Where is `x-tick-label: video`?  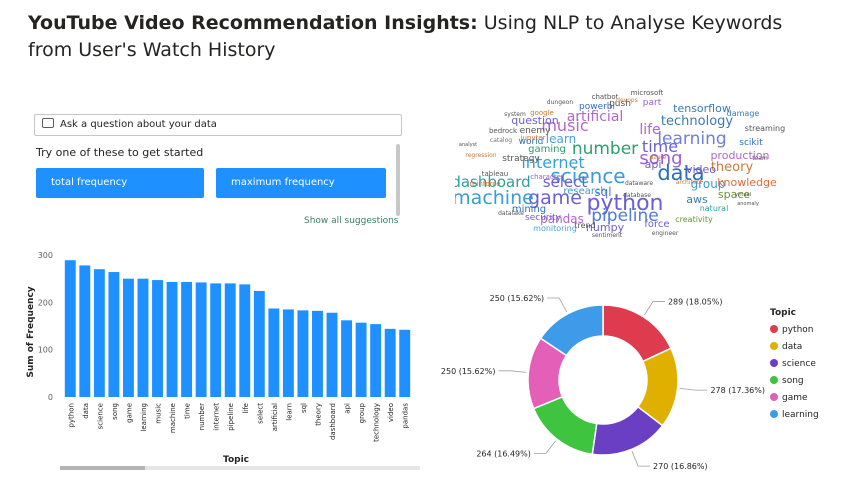 x-tick-label: video is located at coordinates (391, 412).